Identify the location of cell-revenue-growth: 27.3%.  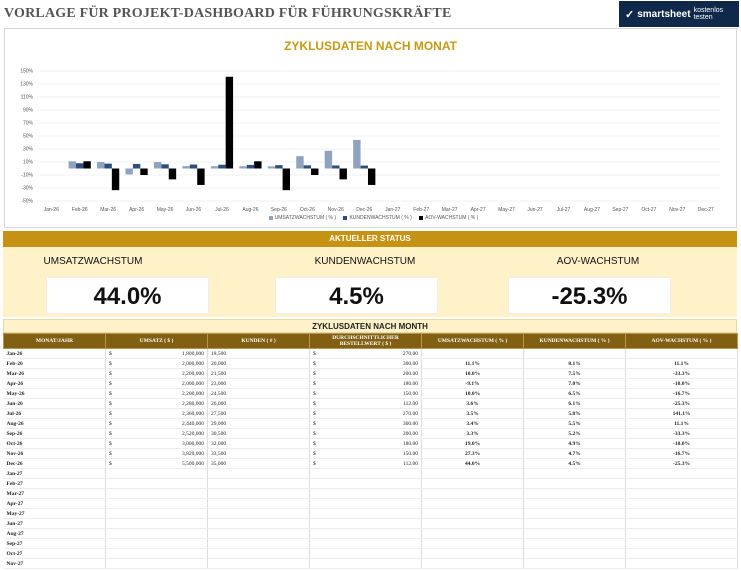
(472, 453).